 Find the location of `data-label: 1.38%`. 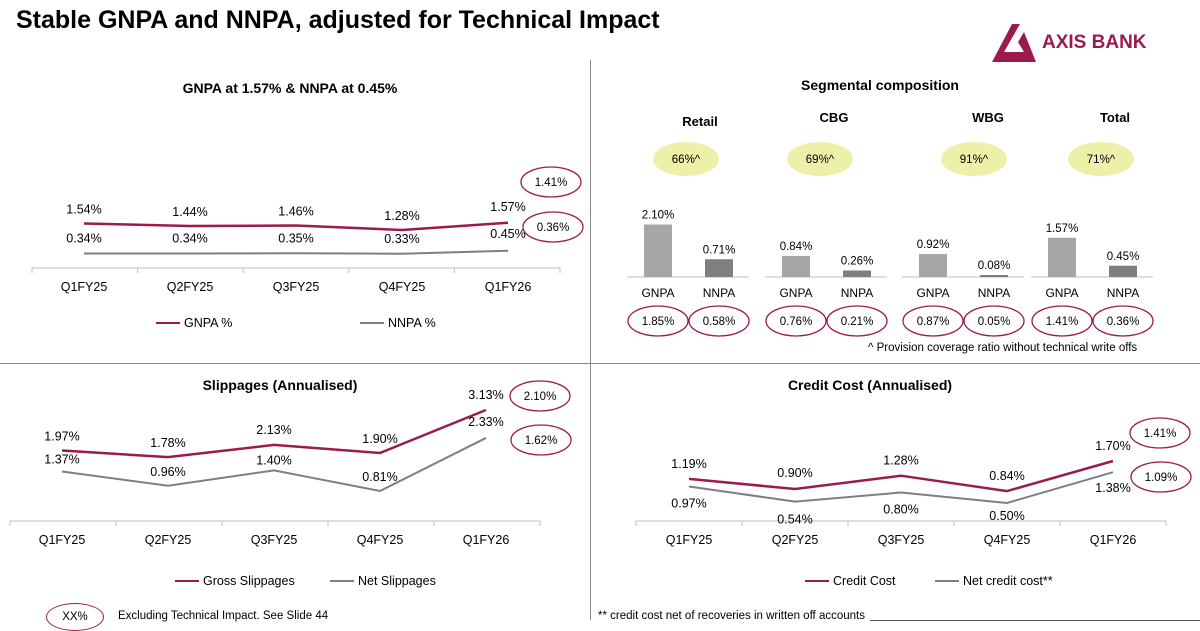

data-label: 1.38% is located at coordinates (1112, 488).